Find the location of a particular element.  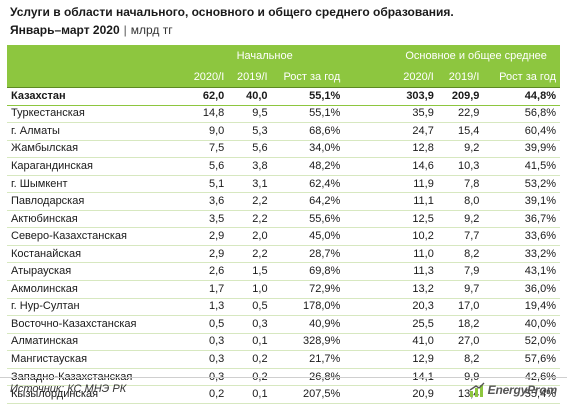

logo-text: EnergyProm is located at coordinates (522, 390).